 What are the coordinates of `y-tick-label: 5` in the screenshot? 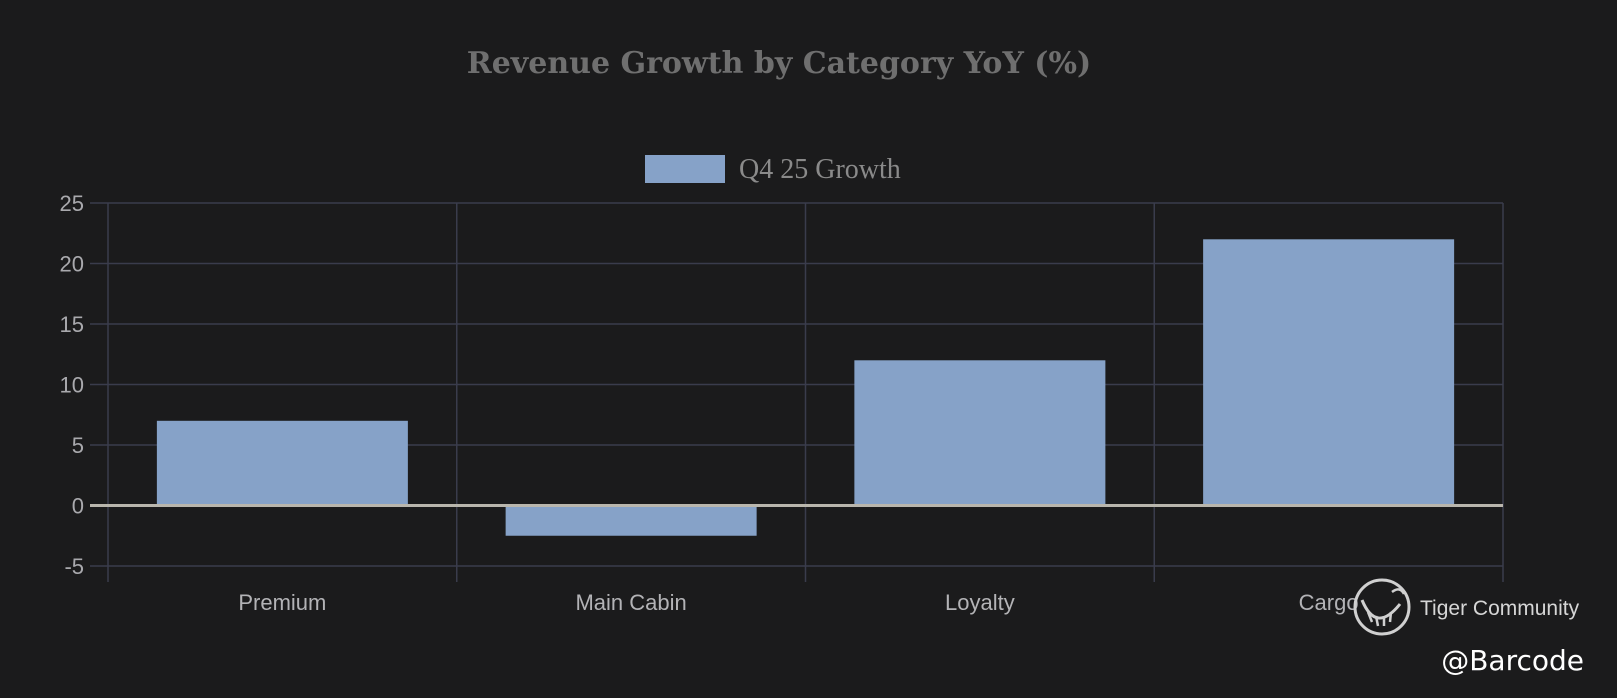 It's located at (78, 445).